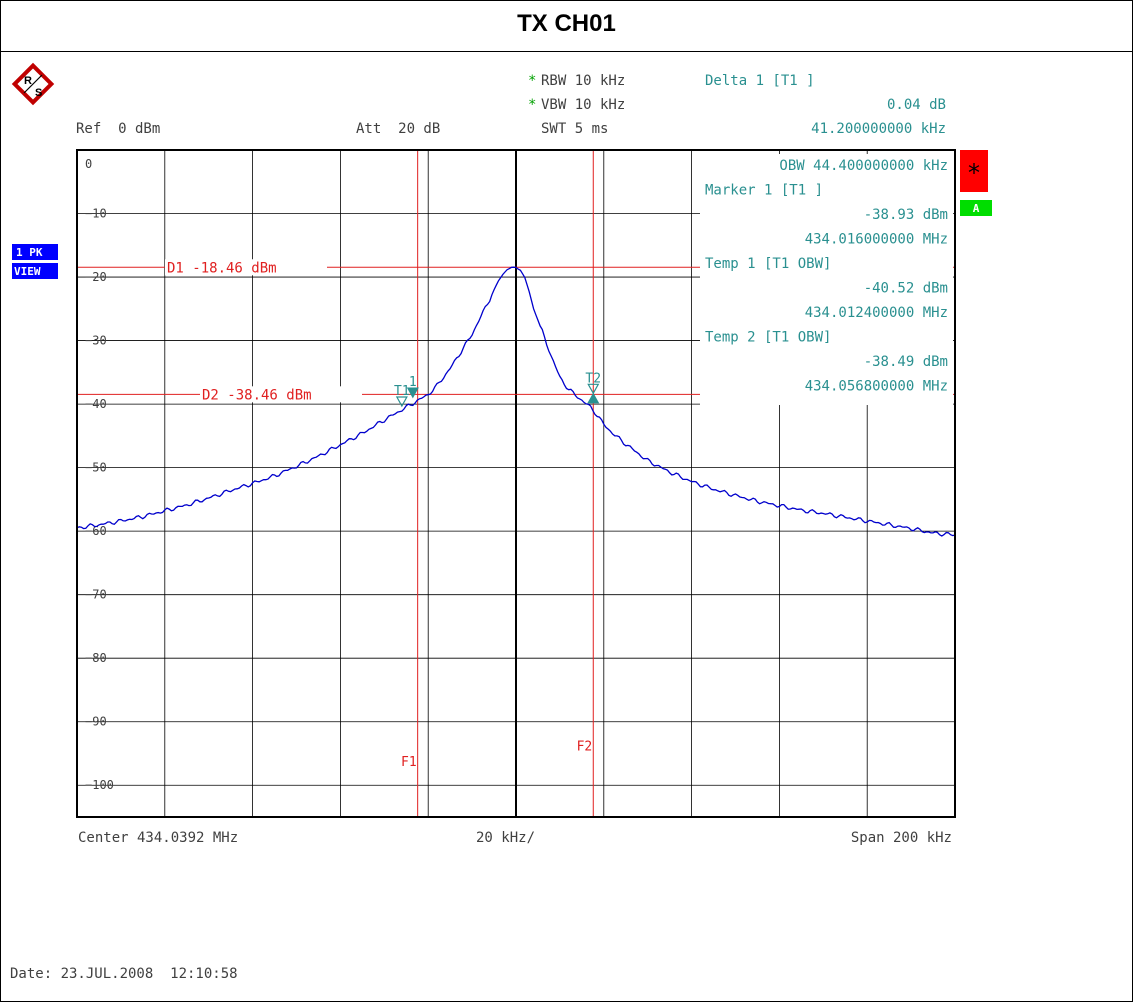  Describe the element at coordinates (768, 338) in the screenshot. I see `marker-info-line: Temp 2 [T1 OBW]` at that location.